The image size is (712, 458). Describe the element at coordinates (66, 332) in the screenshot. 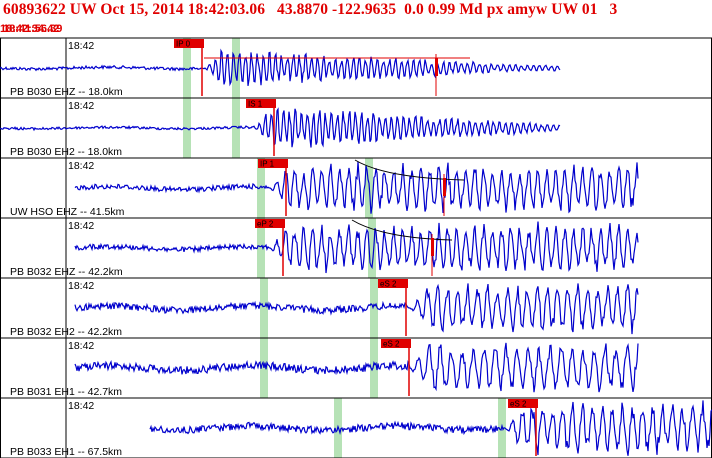

I see `station-label: PB B032 EH2 -- 42.2km` at that location.